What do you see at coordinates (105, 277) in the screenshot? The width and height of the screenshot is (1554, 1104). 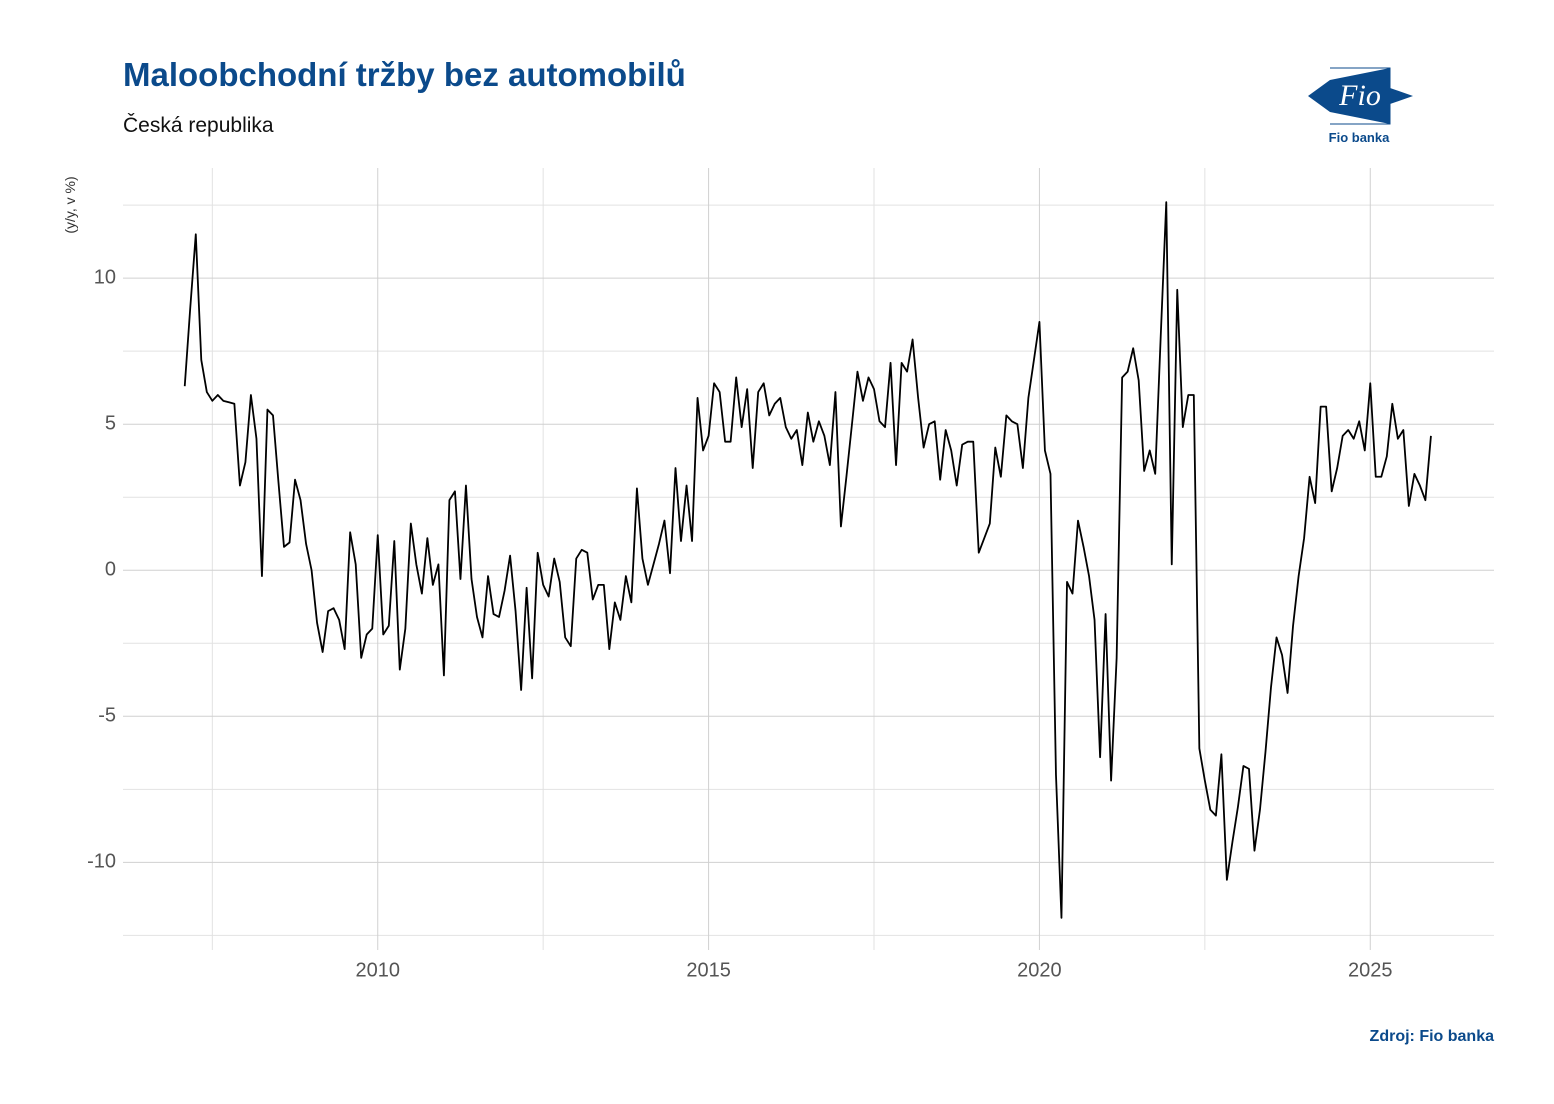 I see `y-tick-label: 10` at bounding box center [105, 277].